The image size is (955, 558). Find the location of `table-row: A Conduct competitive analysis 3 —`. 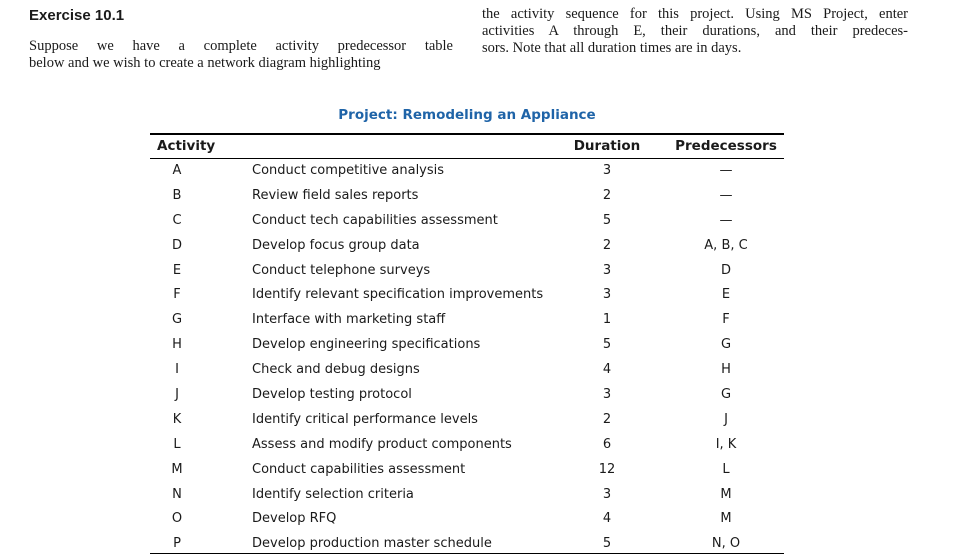

table-row: A Conduct competitive analysis 3 — is located at coordinates (477, 172).